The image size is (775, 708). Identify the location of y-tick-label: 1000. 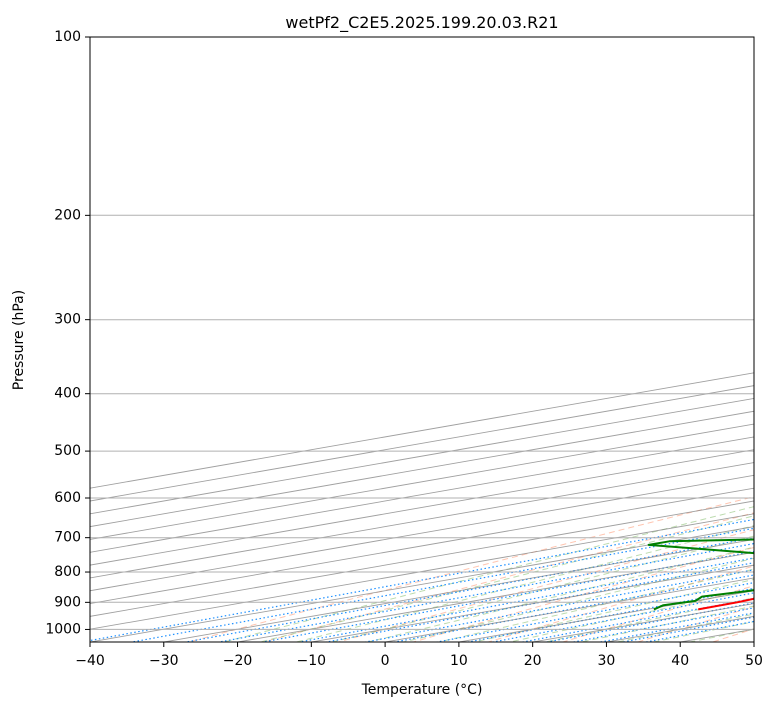
(63, 629).